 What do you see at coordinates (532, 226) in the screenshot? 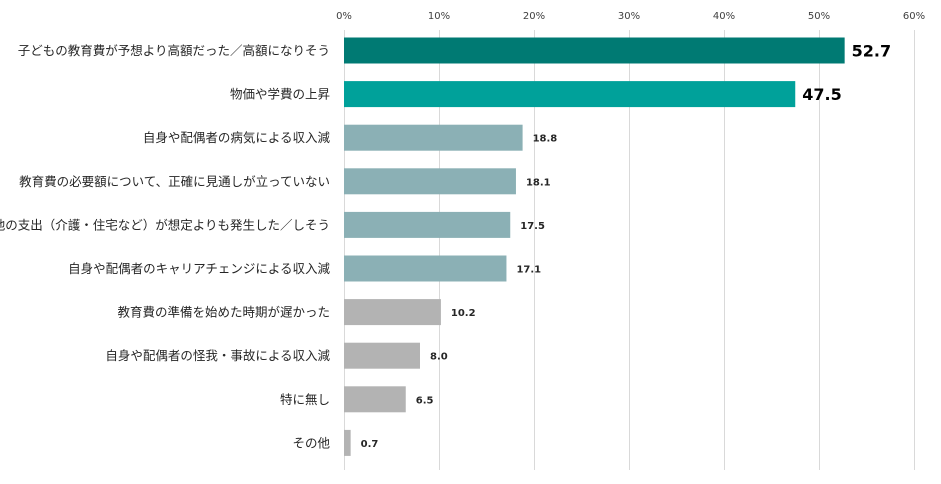
I see `value-label: 17.5` at bounding box center [532, 226].